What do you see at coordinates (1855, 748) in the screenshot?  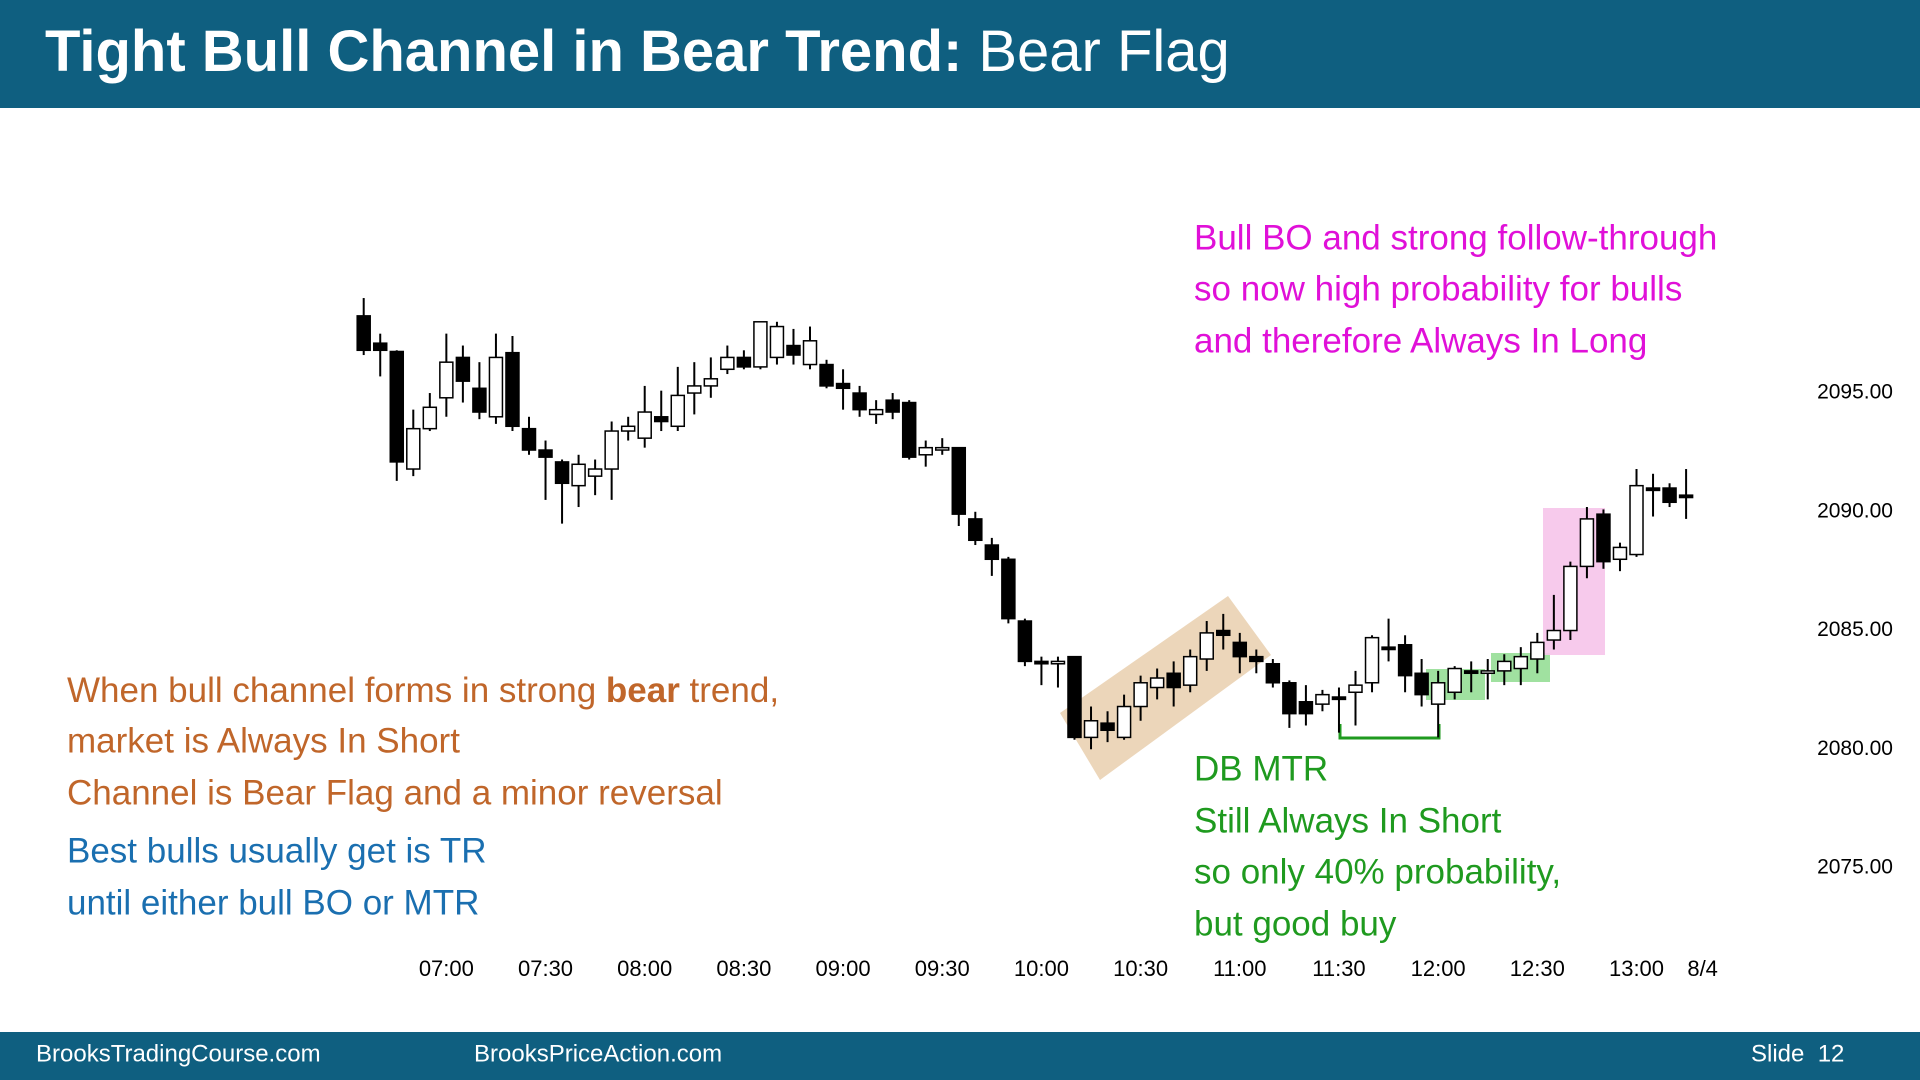 I see `y-tick-label: 2080.00` at bounding box center [1855, 748].